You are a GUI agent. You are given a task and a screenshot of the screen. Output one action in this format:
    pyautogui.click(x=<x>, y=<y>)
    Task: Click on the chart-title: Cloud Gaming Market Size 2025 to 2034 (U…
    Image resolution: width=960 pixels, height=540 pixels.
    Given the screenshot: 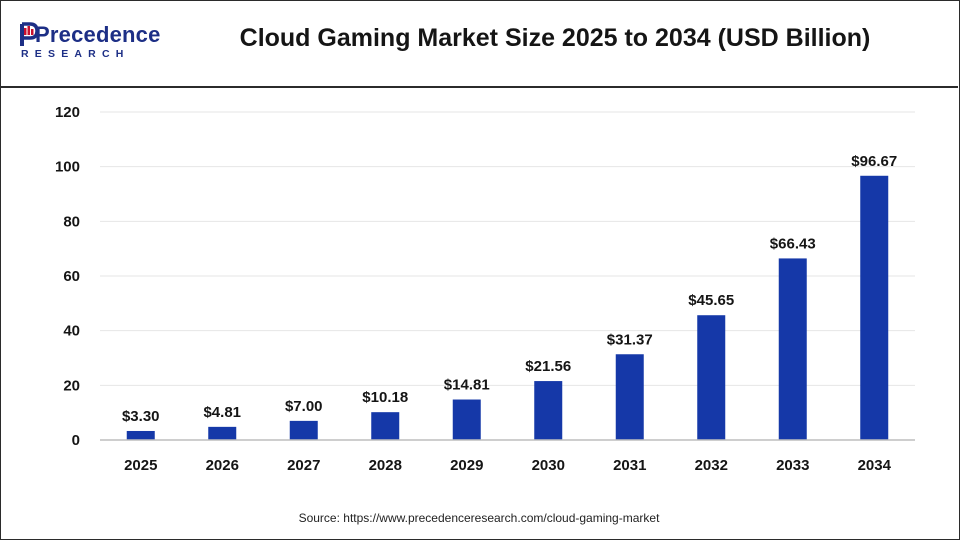 What is the action you would take?
    pyautogui.click(x=555, y=38)
    